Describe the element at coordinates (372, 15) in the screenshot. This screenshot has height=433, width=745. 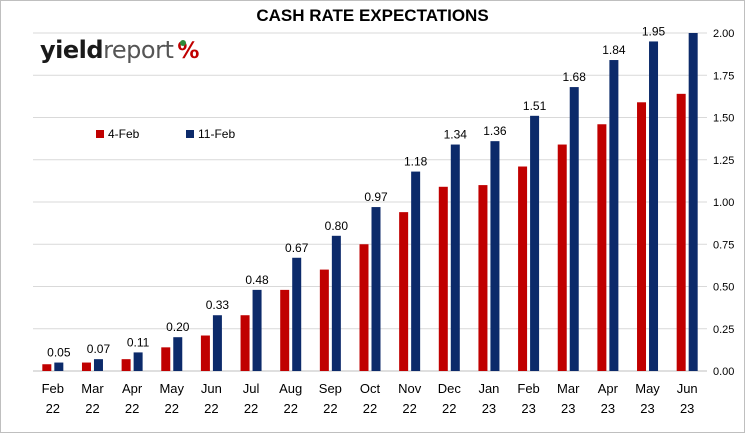
I see `chart-title: CASH RATE EXPECTATIONS` at that location.